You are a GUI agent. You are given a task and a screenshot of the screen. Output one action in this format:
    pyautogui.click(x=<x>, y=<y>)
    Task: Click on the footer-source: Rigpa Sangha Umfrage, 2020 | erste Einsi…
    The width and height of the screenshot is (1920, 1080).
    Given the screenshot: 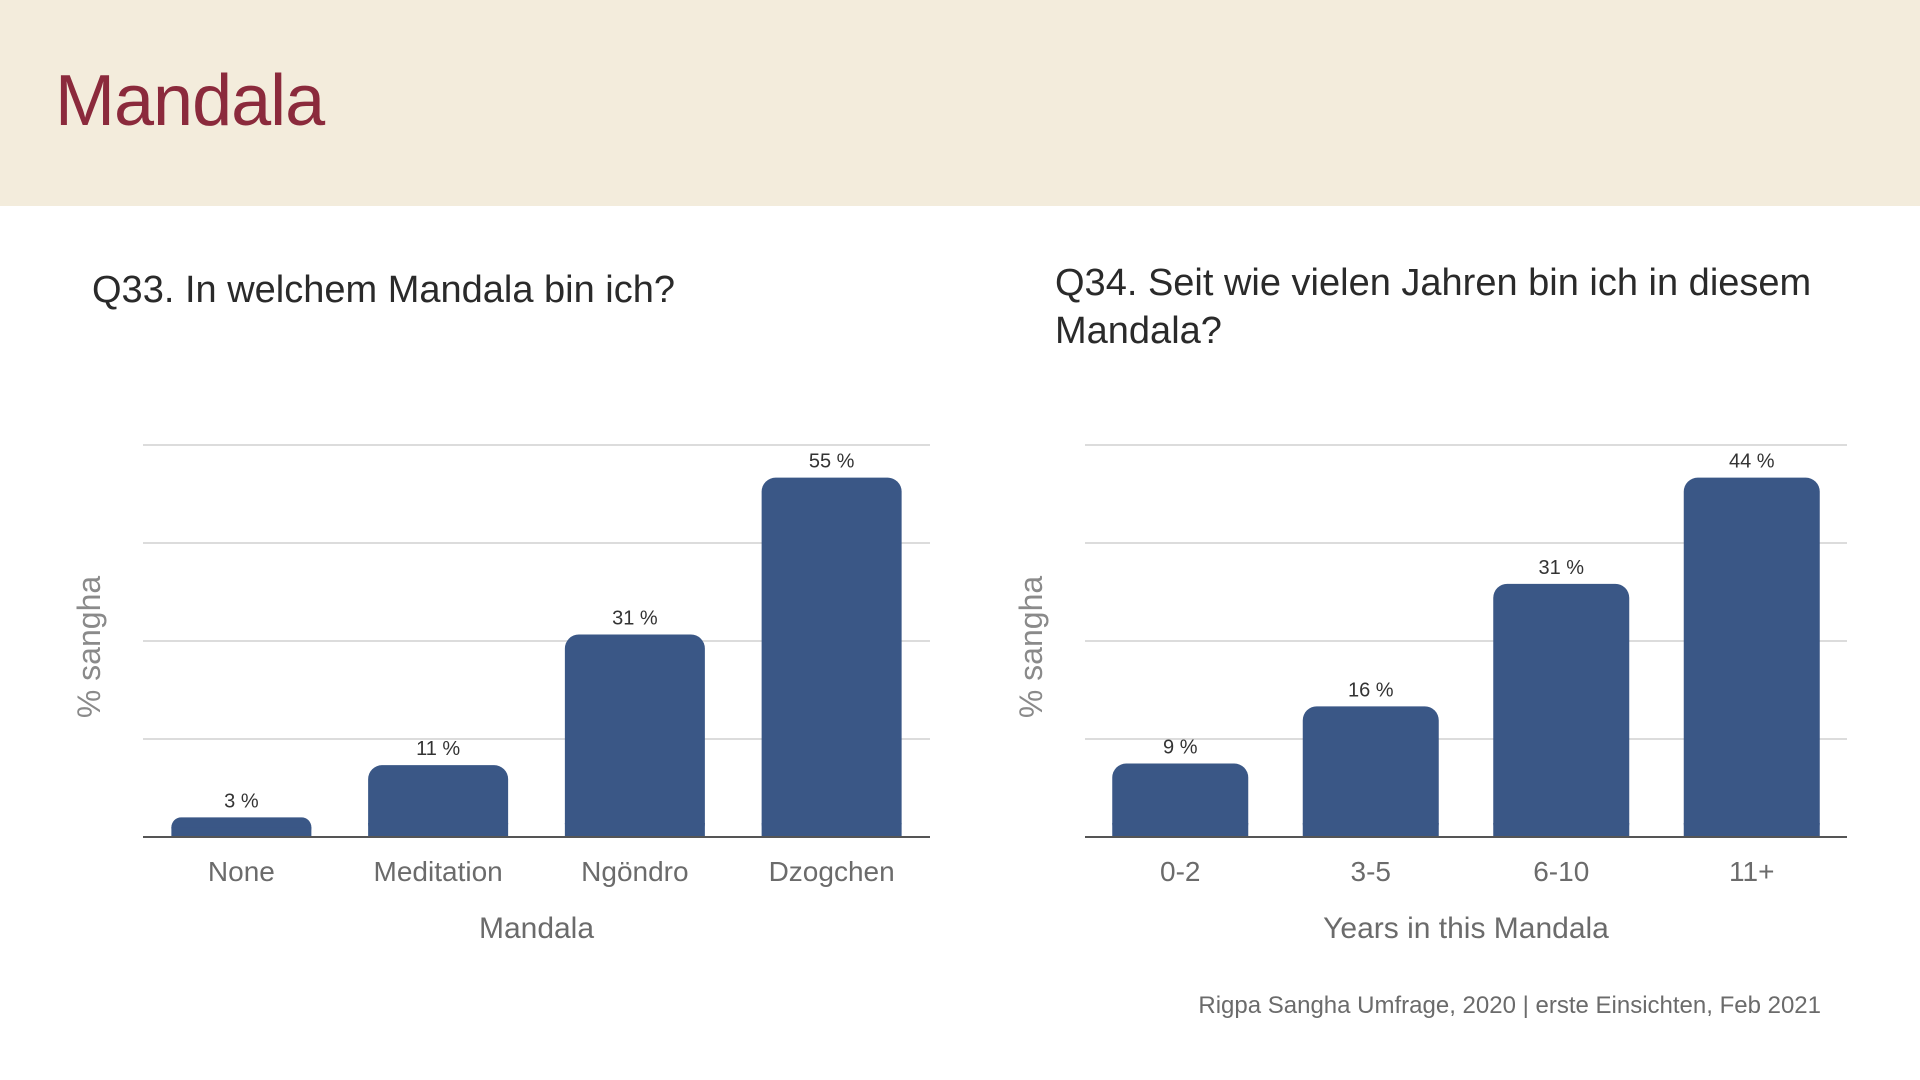 What is the action you would take?
    pyautogui.click(x=1509, y=1005)
    